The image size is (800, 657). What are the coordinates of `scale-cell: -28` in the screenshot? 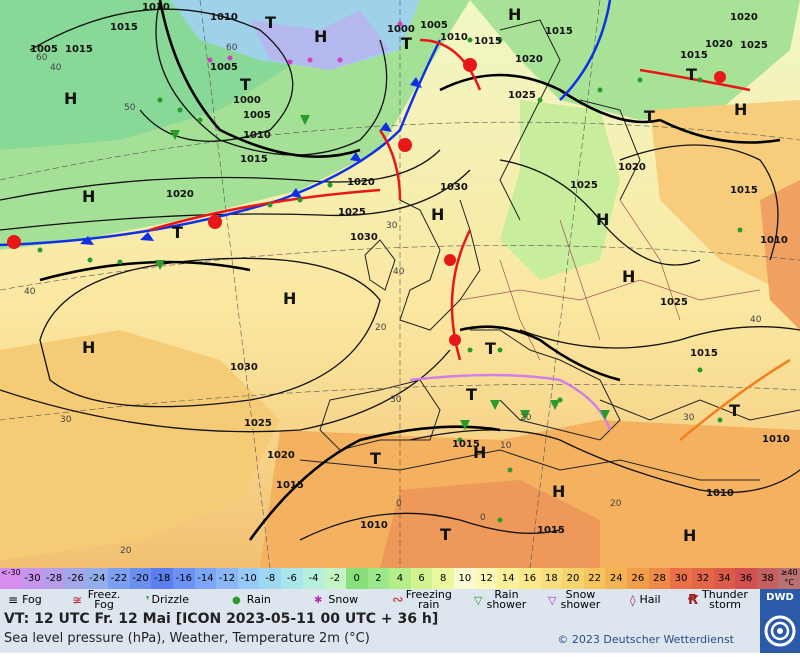 It's located at (54, 578).